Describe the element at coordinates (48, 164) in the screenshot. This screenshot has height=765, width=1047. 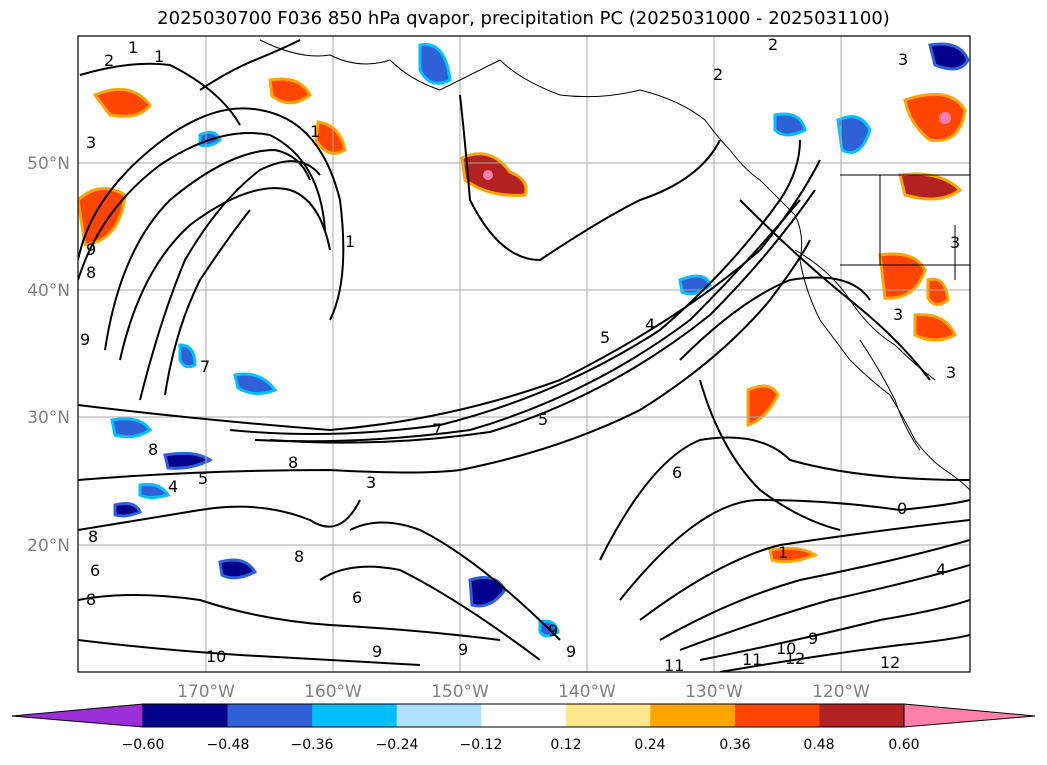
I see `lat-label-50n: 50°N` at that location.